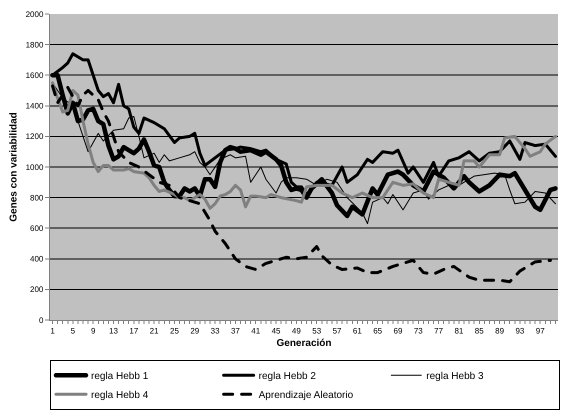 The height and width of the screenshot is (416, 564). I want to click on y-axis-title: Genes con variabilidad, so click(14, 167).